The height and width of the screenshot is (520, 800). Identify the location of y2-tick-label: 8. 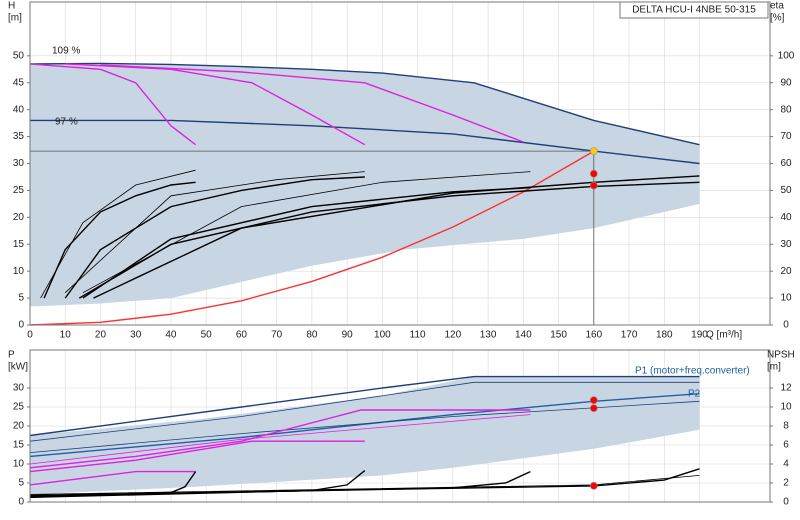
(786, 426).